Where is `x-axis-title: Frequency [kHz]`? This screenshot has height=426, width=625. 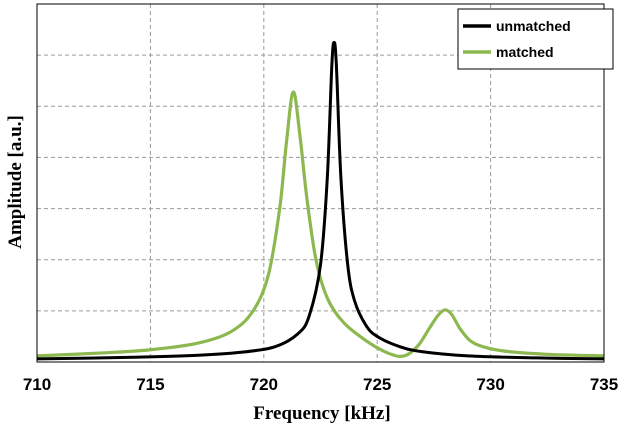
x-axis-title: Frequency [kHz] is located at coordinates (321, 413).